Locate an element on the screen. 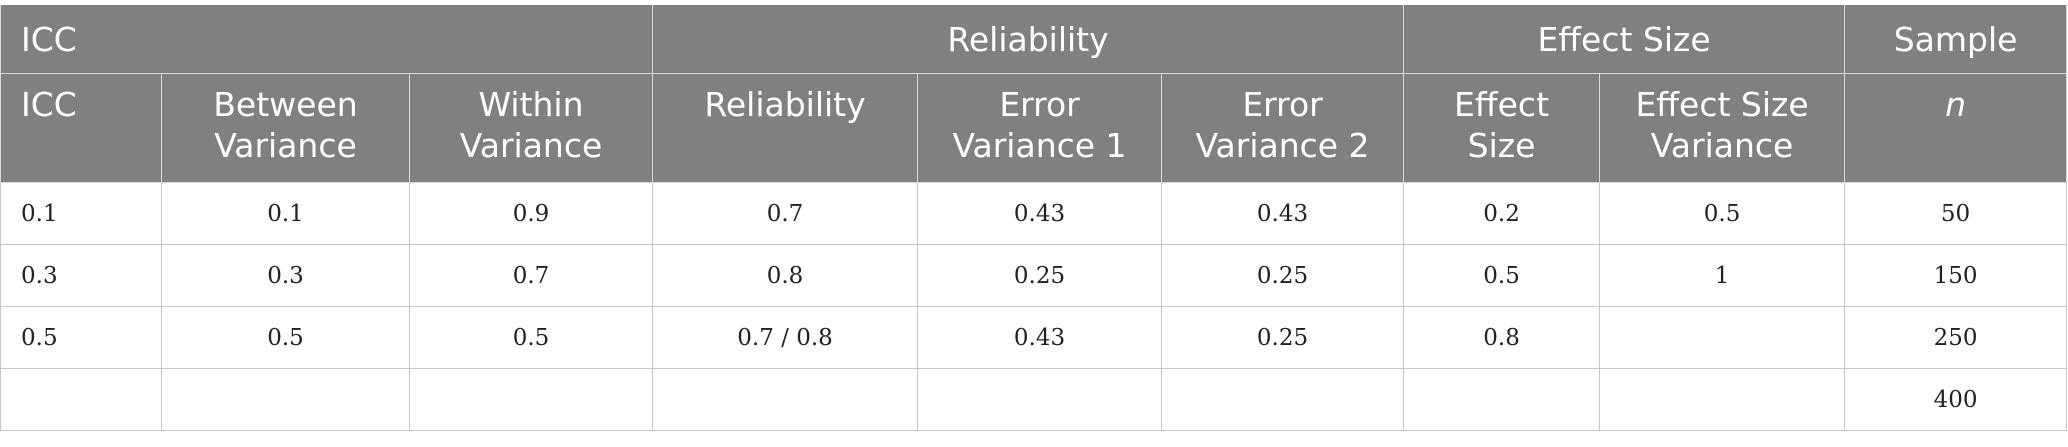 The image size is (2068, 447). table-row: 0.1 0.1 0.9 0.7 0.43 0.43 0.2 0.5 50 is located at coordinates (1034, 213).